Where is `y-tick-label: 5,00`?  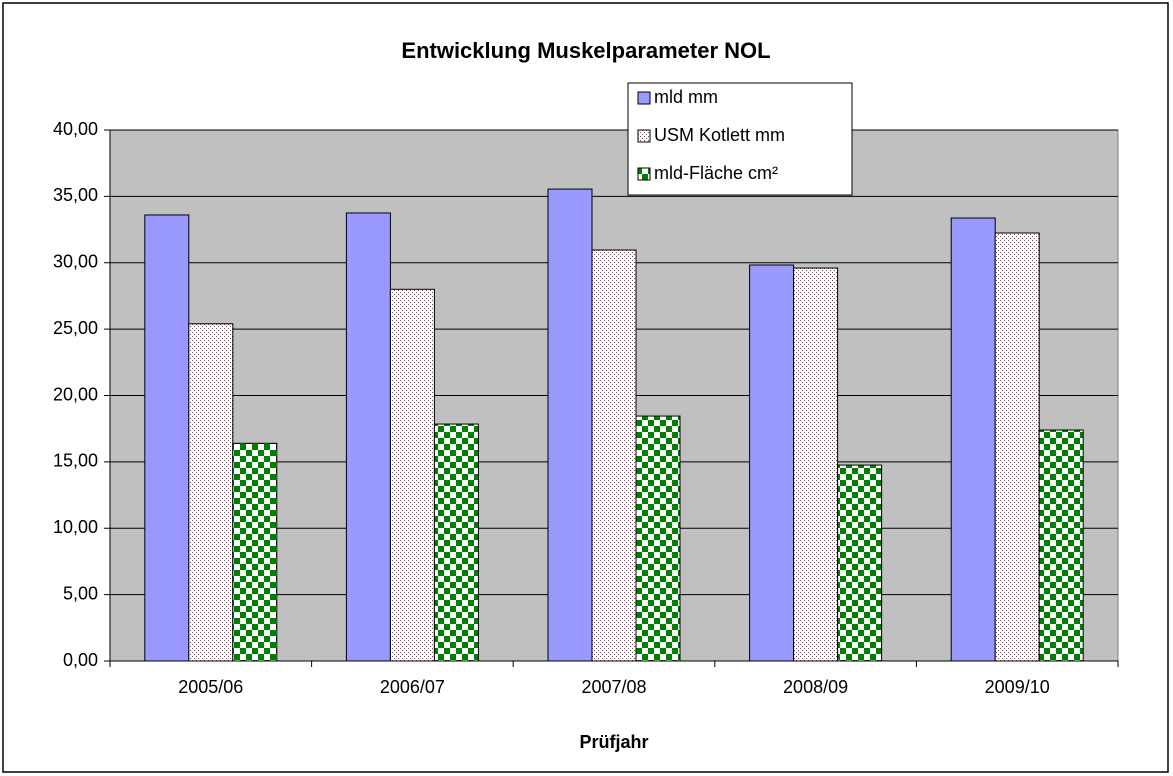
y-tick-label: 5,00 is located at coordinates (80, 593).